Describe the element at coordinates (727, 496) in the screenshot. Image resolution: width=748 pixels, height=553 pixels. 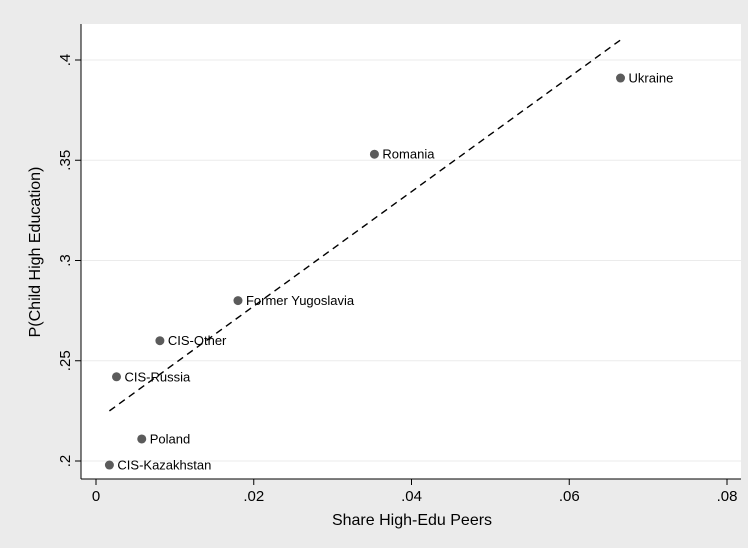
I see `x-tick-label: .08` at that location.